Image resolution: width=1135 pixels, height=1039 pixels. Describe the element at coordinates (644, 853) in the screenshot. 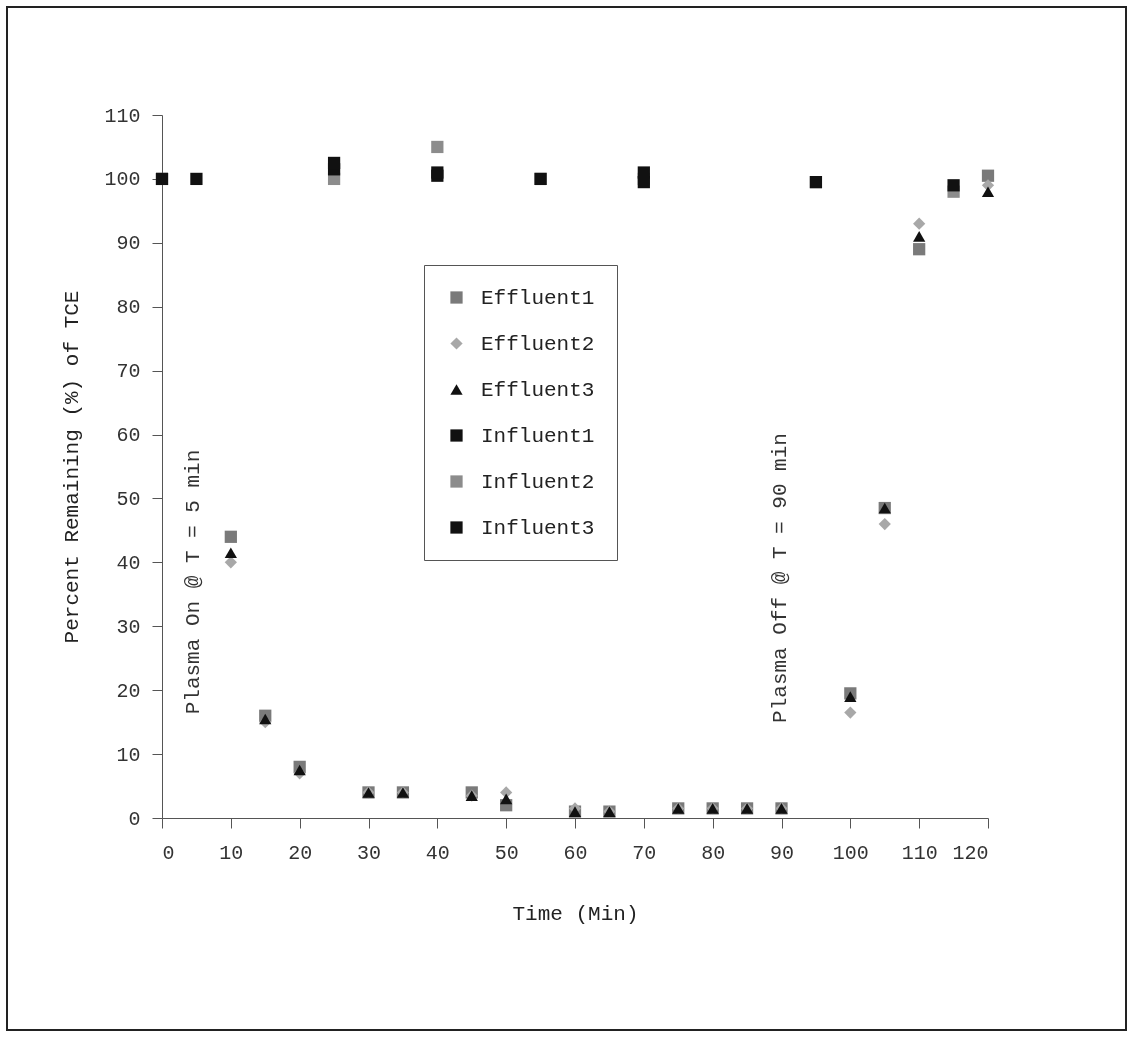

I see `x-tick-label: 70` at that location.